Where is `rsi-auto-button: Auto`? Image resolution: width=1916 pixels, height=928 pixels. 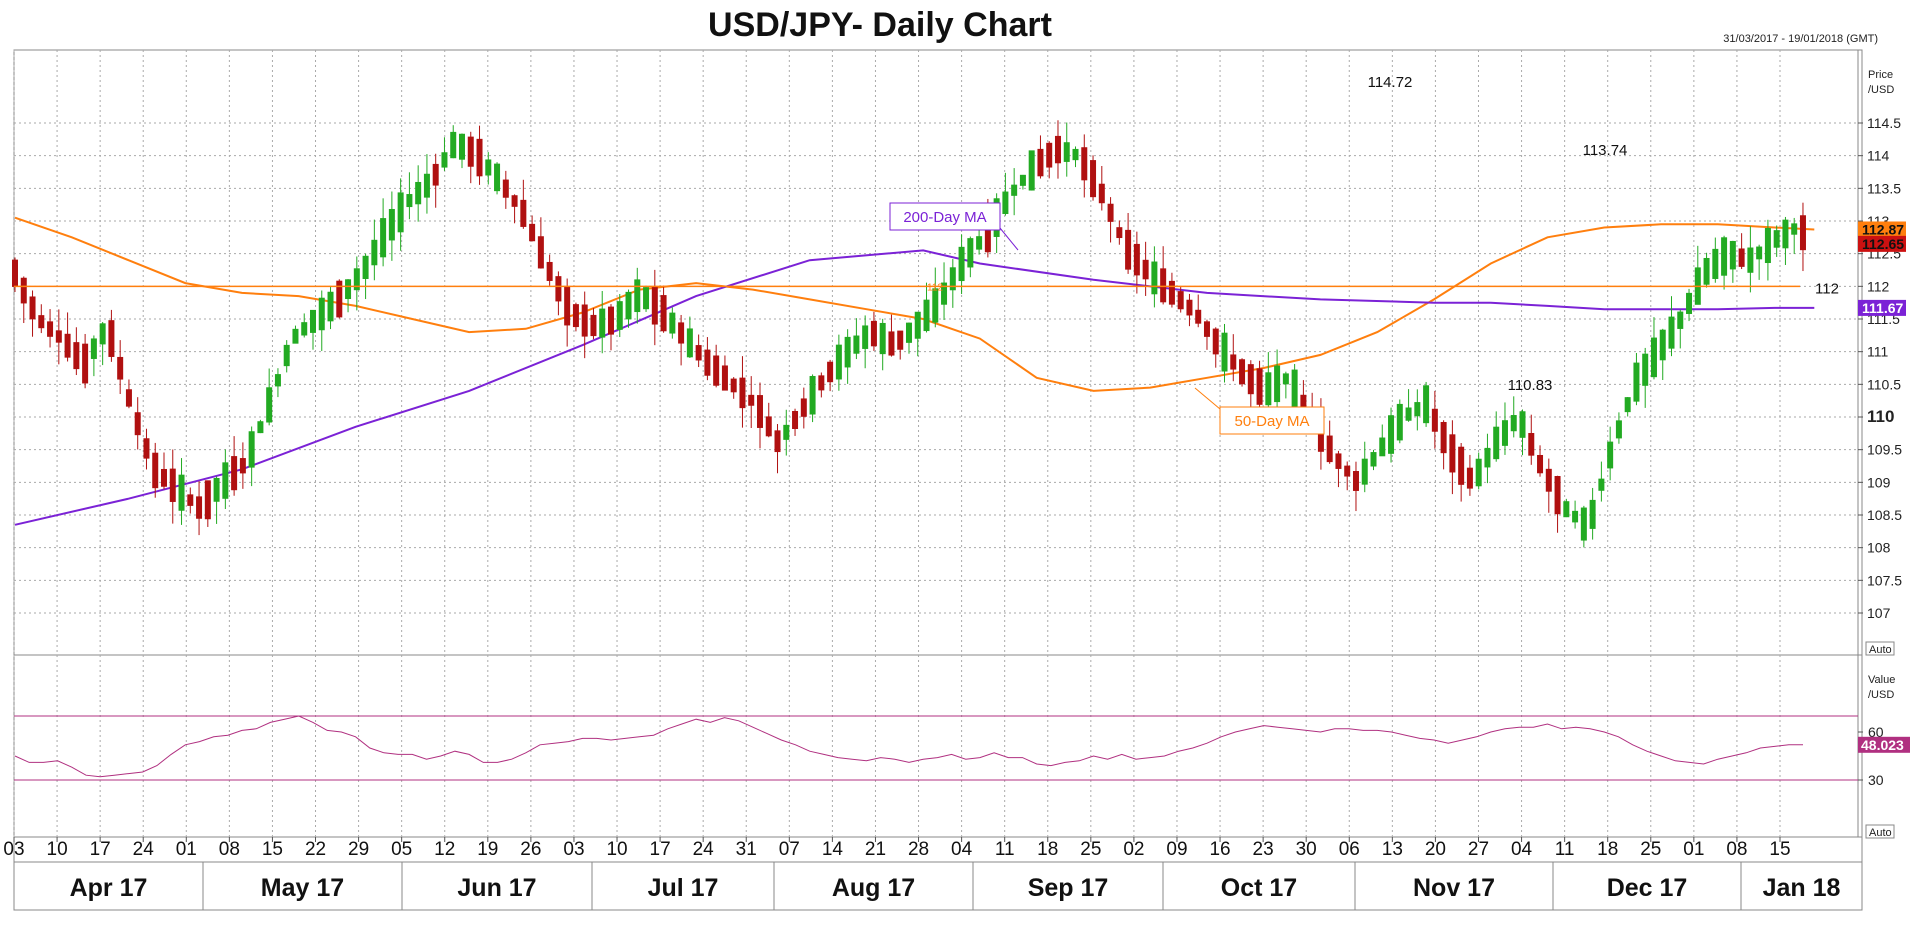
rsi-auto-button: Auto is located at coordinates (1880, 831).